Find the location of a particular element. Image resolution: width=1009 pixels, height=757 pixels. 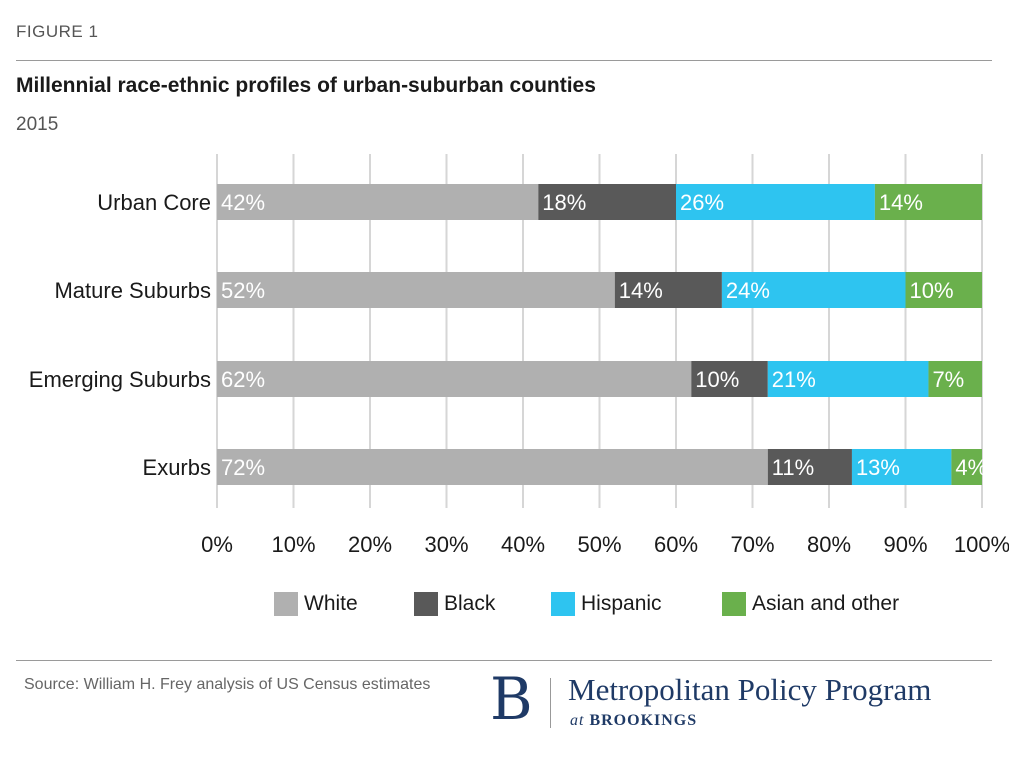

x-tick-label: 70% is located at coordinates (752, 544).